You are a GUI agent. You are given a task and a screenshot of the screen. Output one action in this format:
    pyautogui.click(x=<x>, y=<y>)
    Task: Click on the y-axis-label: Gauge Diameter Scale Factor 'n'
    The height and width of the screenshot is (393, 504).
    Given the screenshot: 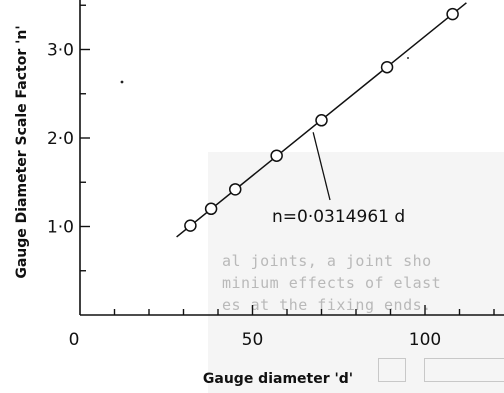 What is the action you would take?
    pyautogui.click(x=22, y=151)
    